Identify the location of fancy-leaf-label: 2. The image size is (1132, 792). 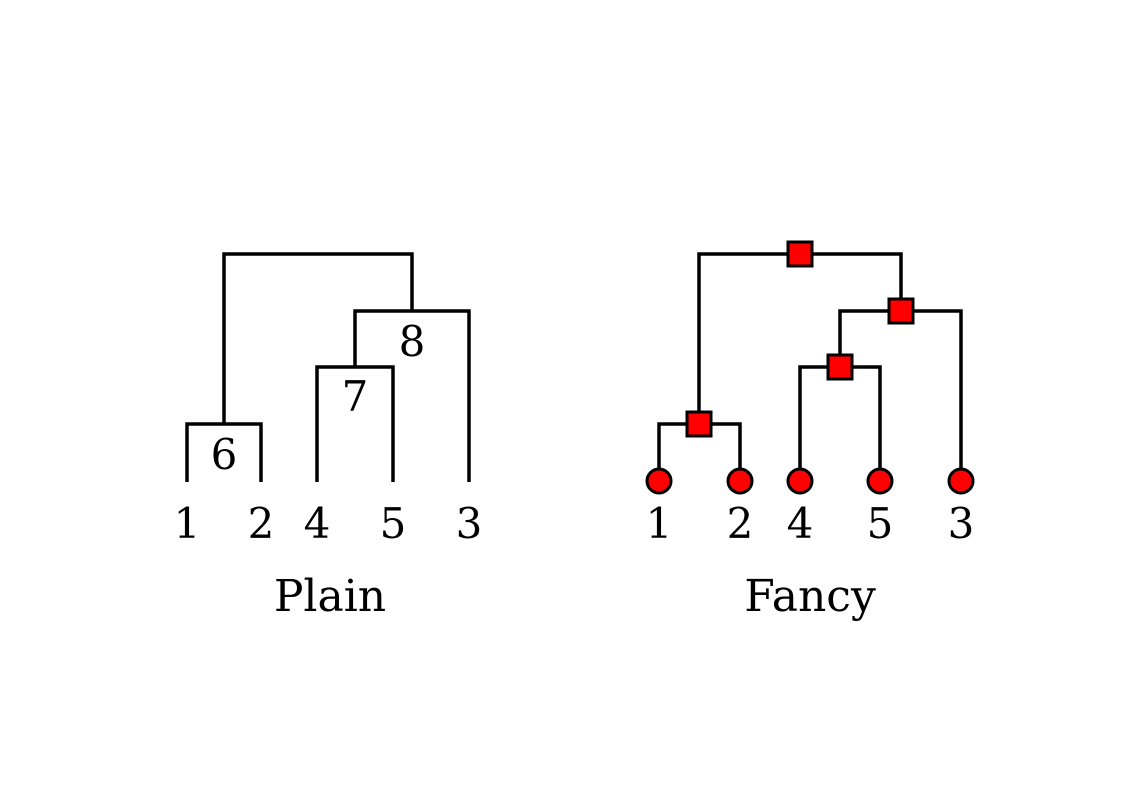
(740, 523).